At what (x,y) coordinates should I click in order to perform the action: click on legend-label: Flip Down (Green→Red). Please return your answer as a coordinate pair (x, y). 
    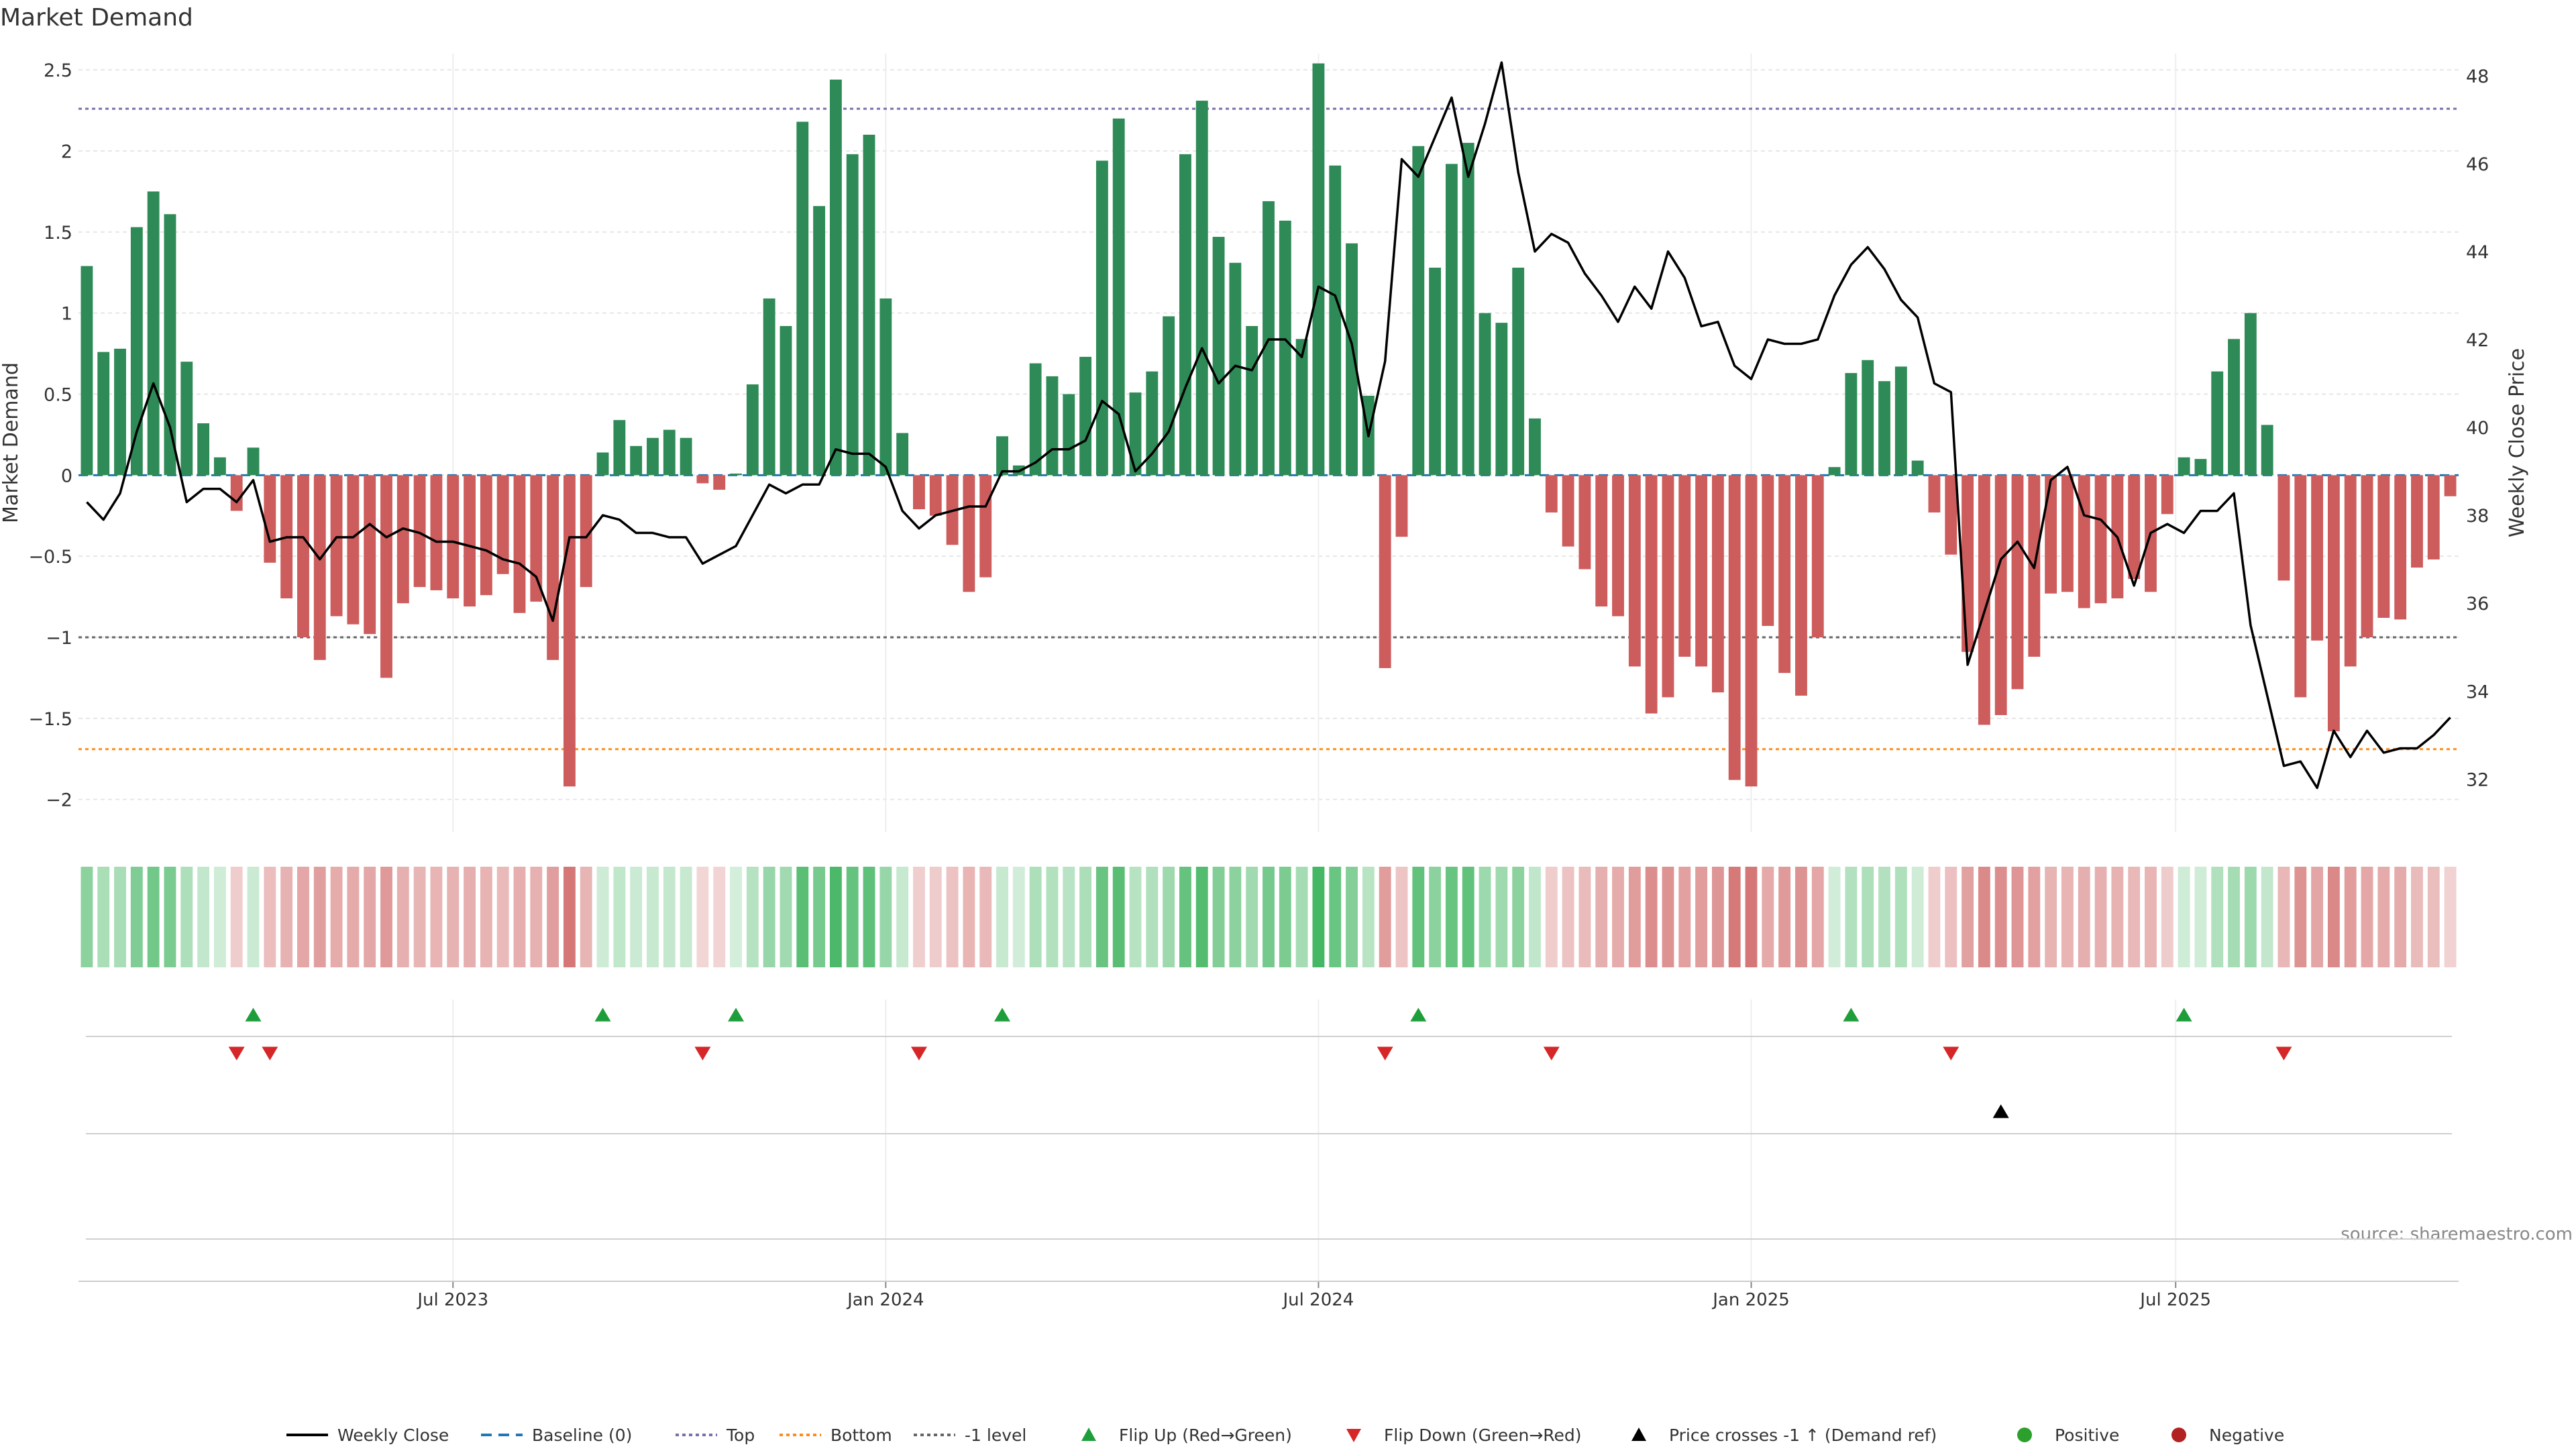
    Looking at the image, I should click on (1483, 1435).